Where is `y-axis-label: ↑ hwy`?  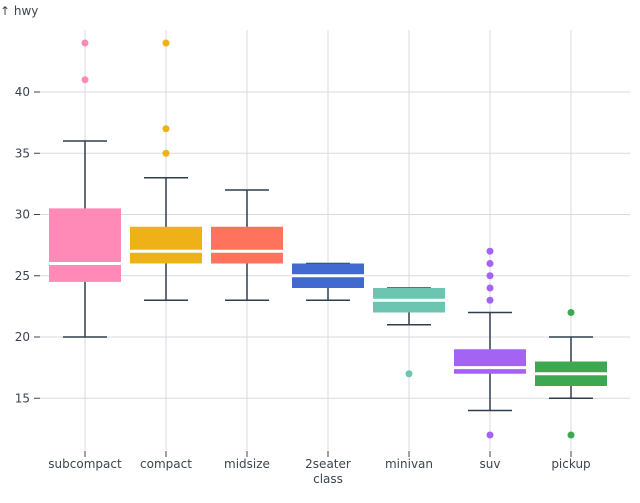
y-axis-label: ↑ hwy is located at coordinates (19, 11).